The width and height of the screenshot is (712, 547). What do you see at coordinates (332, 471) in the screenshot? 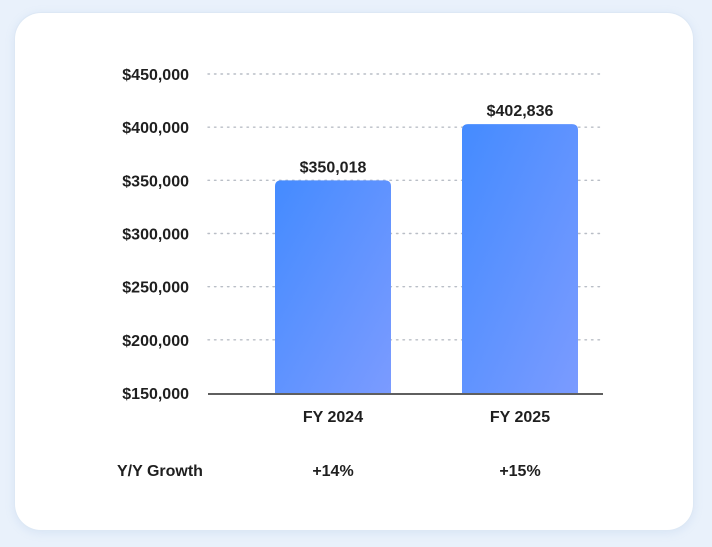
I see `growth-value: +14%` at bounding box center [332, 471].